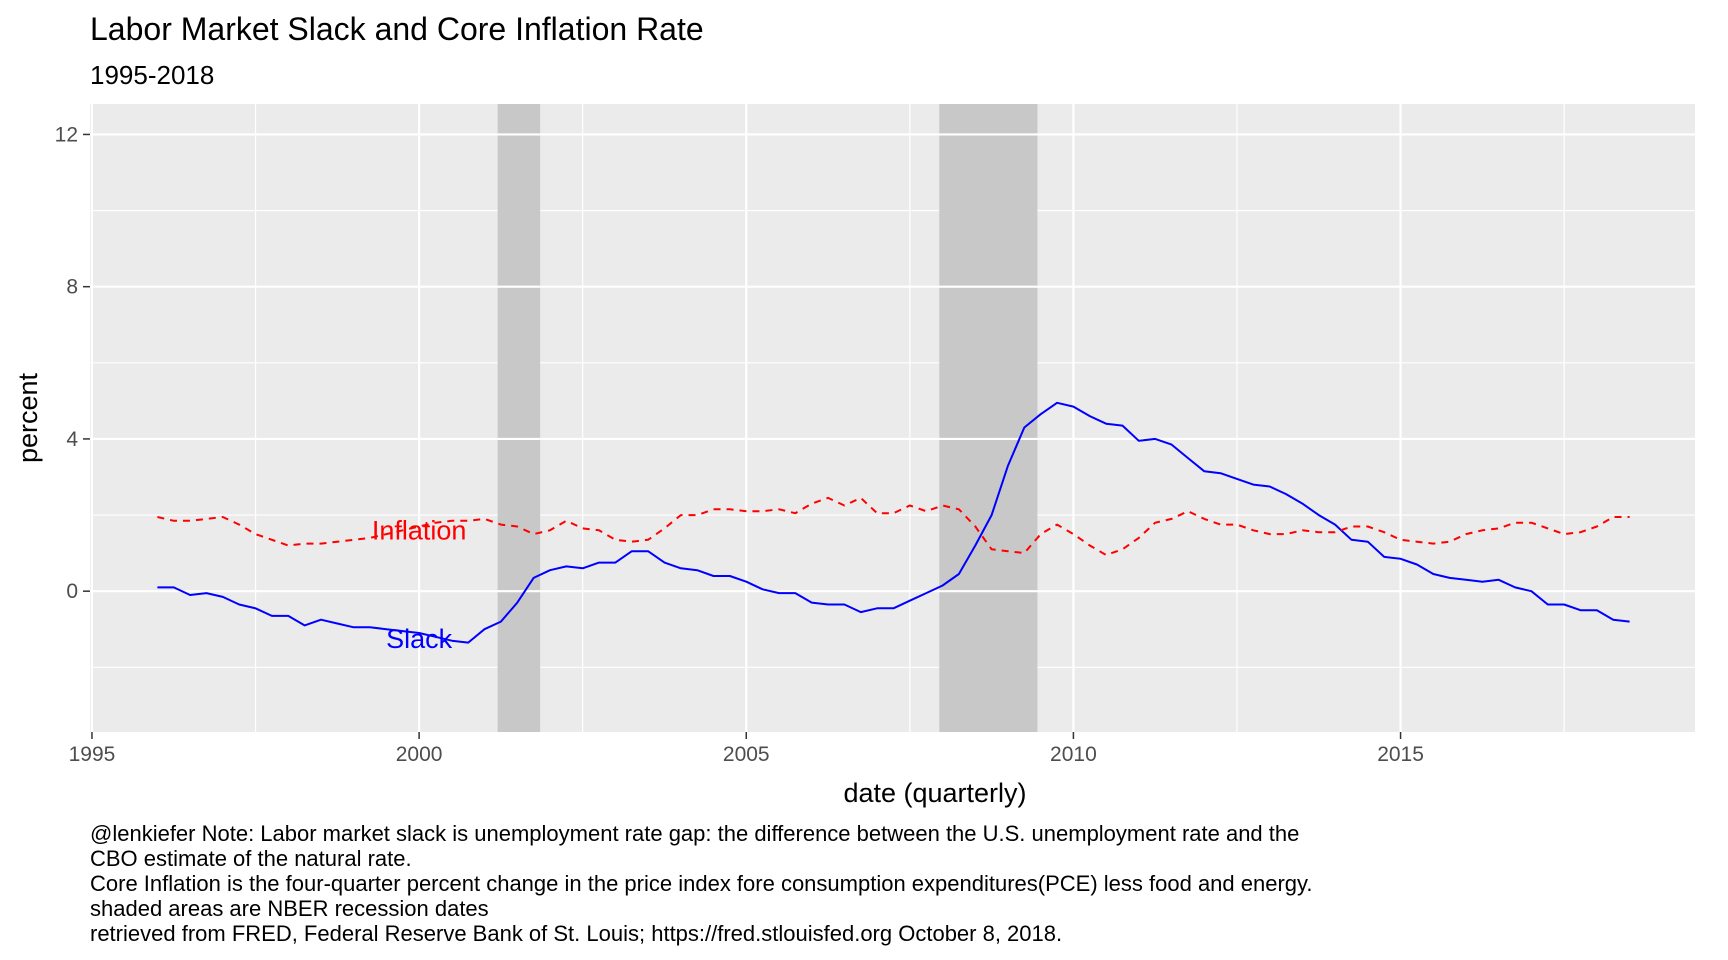  What do you see at coordinates (893, 526) in the screenshot?
I see `series-line-inflation` at bounding box center [893, 526].